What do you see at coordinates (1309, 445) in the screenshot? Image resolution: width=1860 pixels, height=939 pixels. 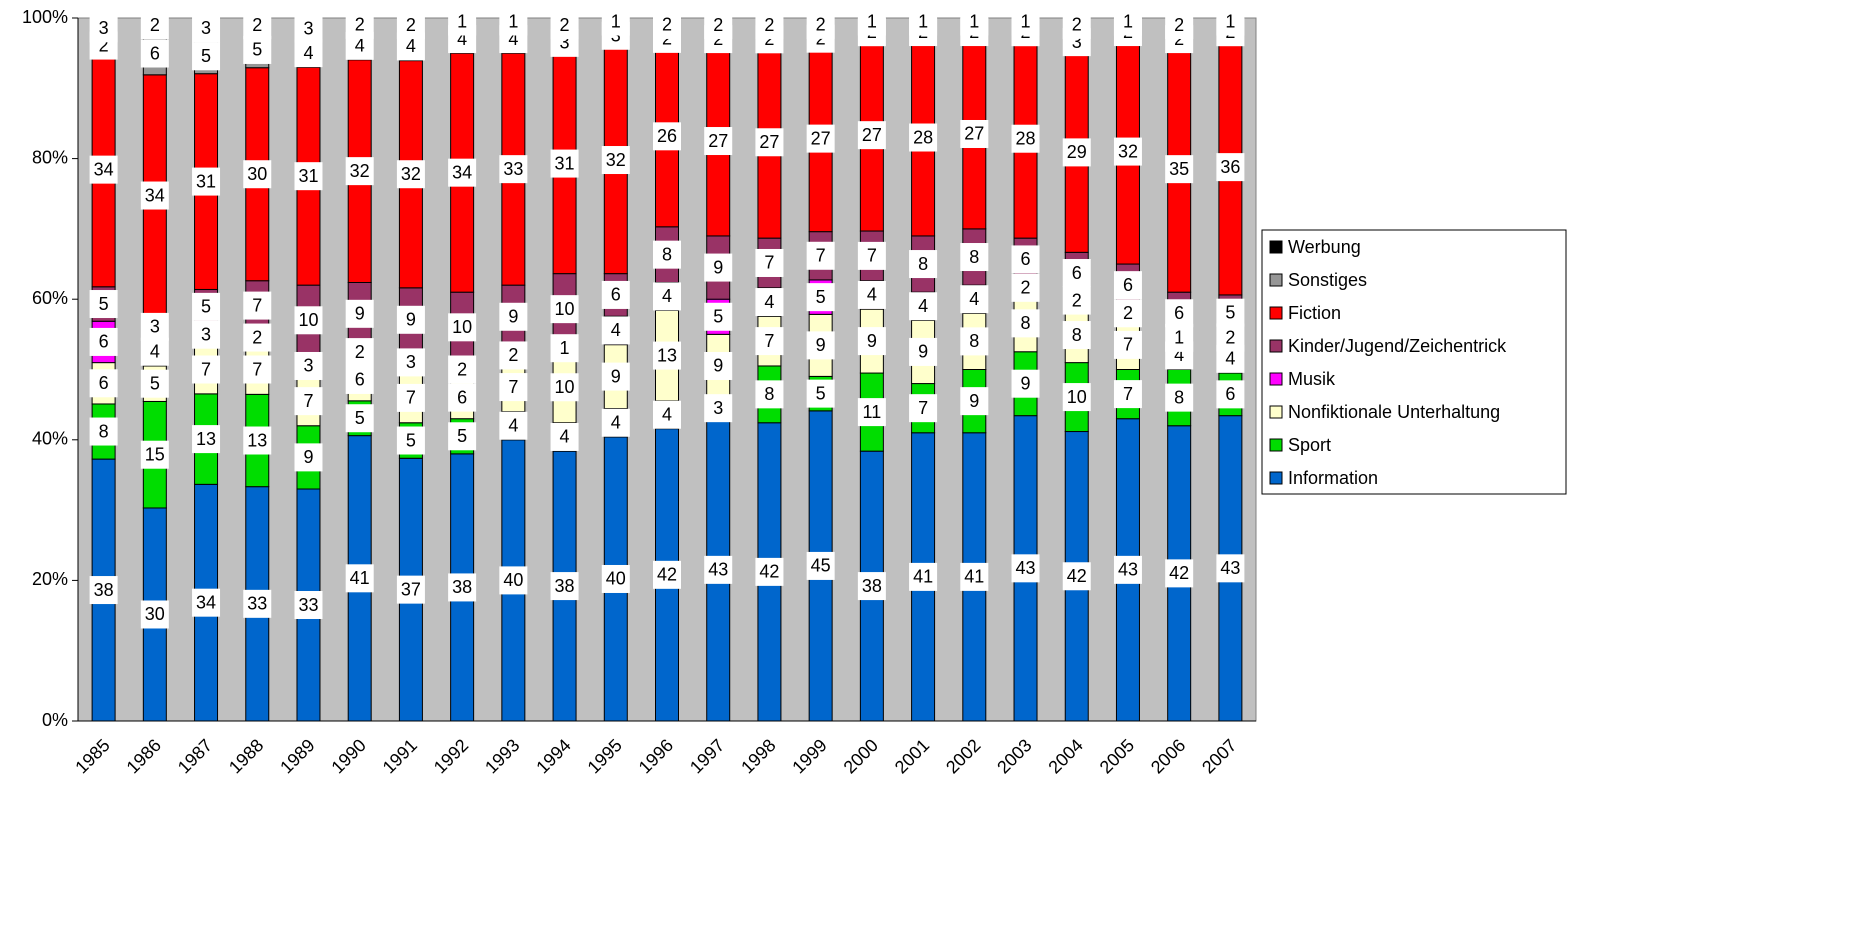 I see `legend-label: Sport` at bounding box center [1309, 445].